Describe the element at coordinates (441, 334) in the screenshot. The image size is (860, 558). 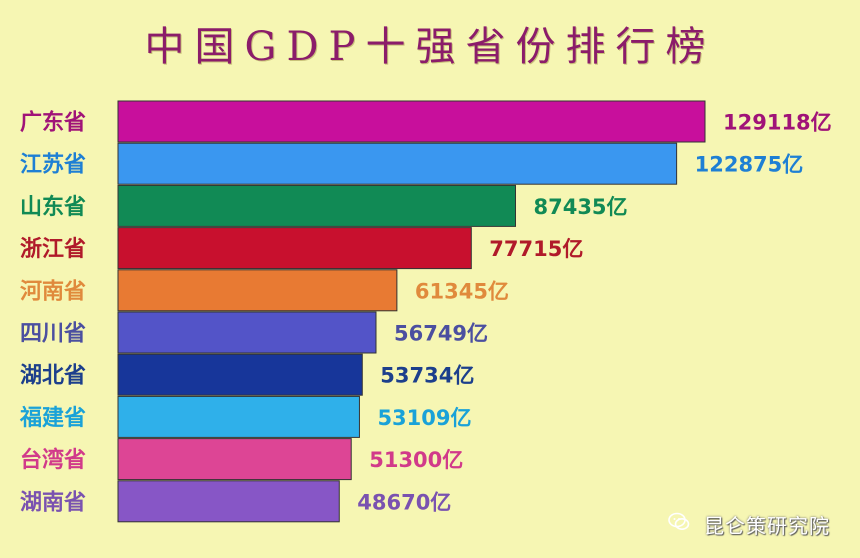
I see `value-label: 56749亿` at that location.